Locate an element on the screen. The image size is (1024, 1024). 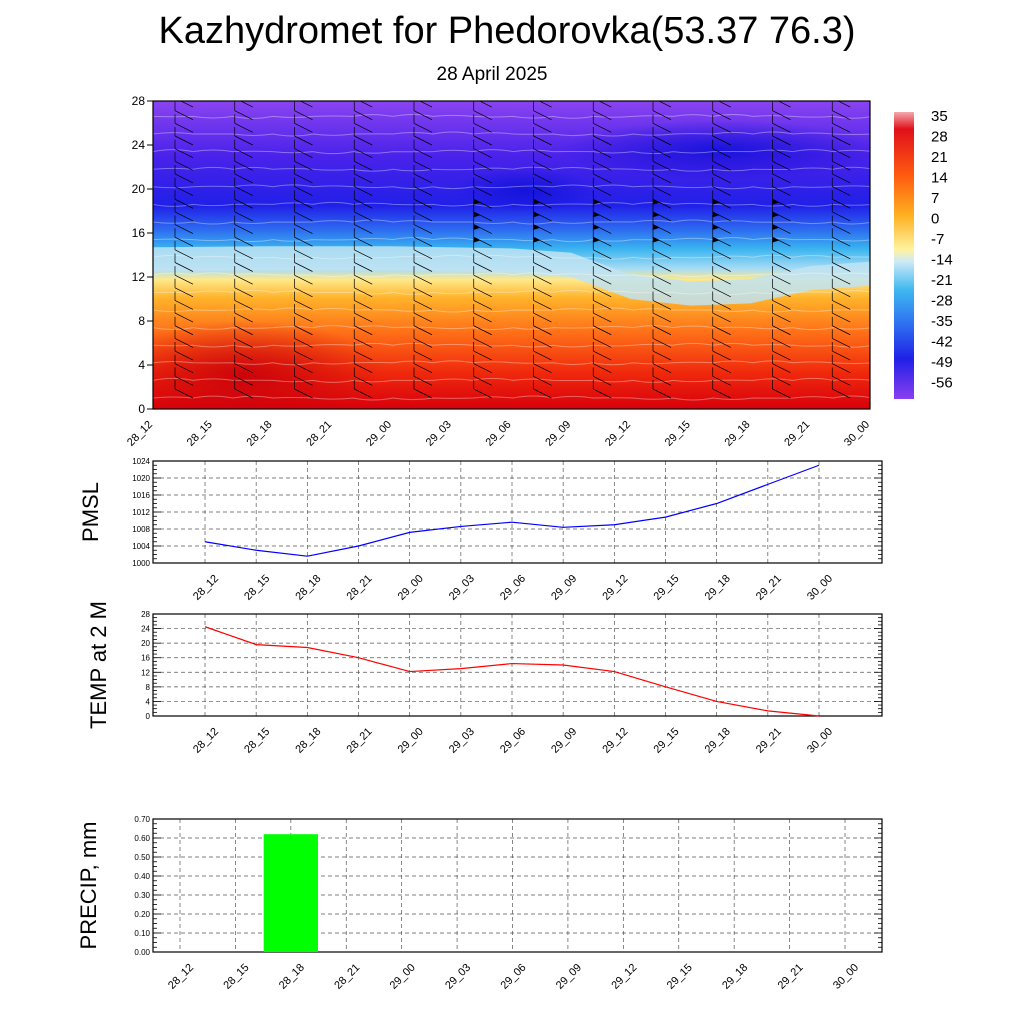
y-tick-label: 8 is located at coordinates (148, 687).